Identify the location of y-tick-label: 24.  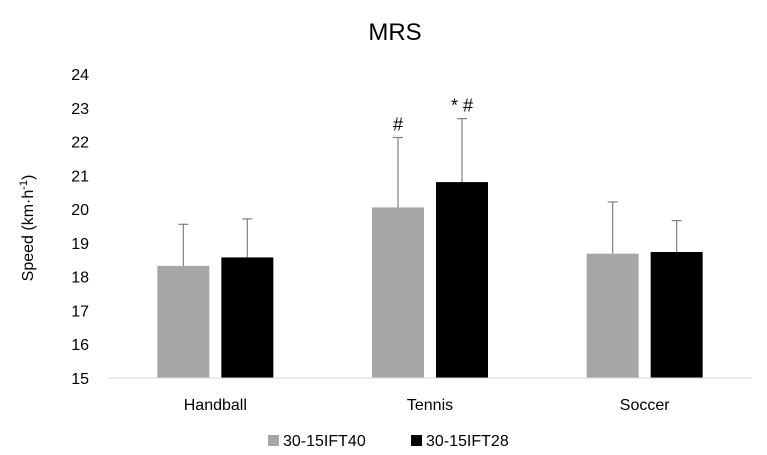
(80, 75).